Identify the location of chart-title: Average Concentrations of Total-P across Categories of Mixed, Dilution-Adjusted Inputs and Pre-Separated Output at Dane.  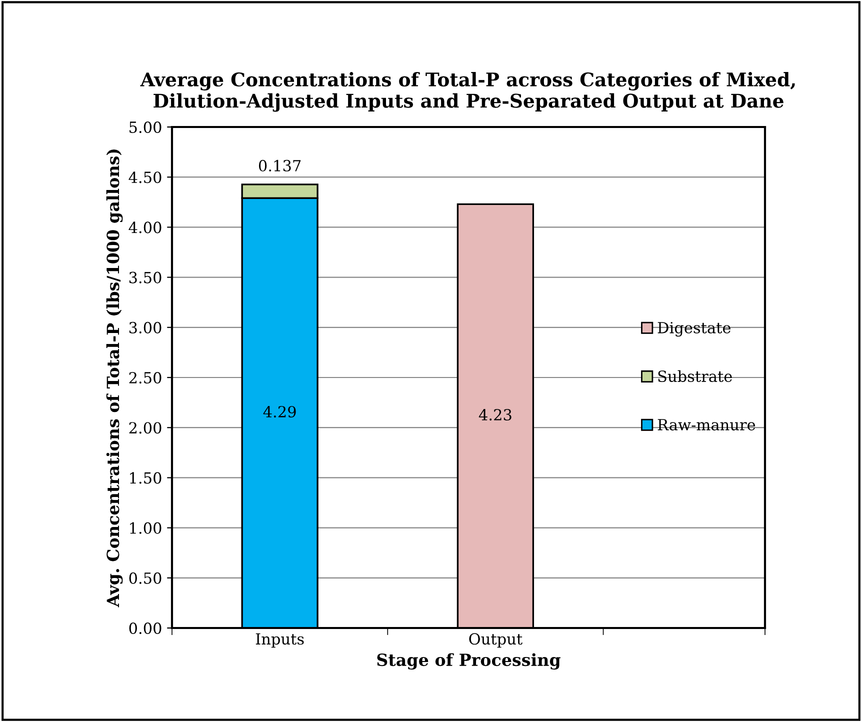
(467, 92).